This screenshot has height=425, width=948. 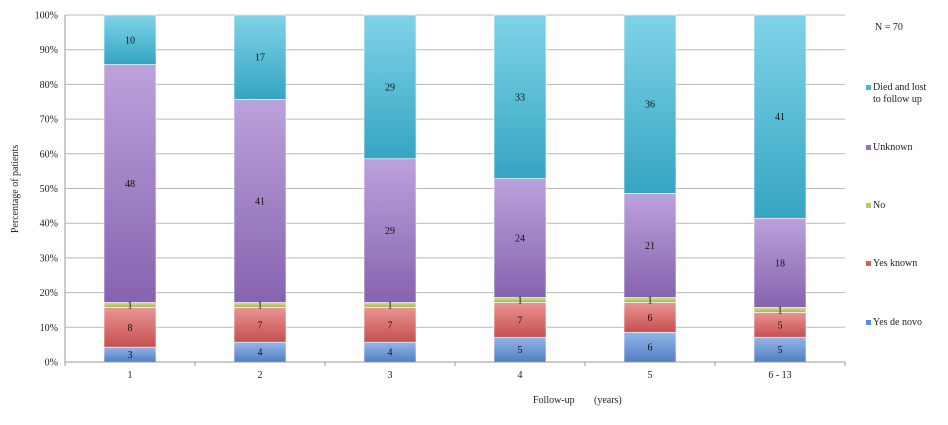 What do you see at coordinates (49, 258) in the screenshot?
I see `y-tick-label: 30%` at bounding box center [49, 258].